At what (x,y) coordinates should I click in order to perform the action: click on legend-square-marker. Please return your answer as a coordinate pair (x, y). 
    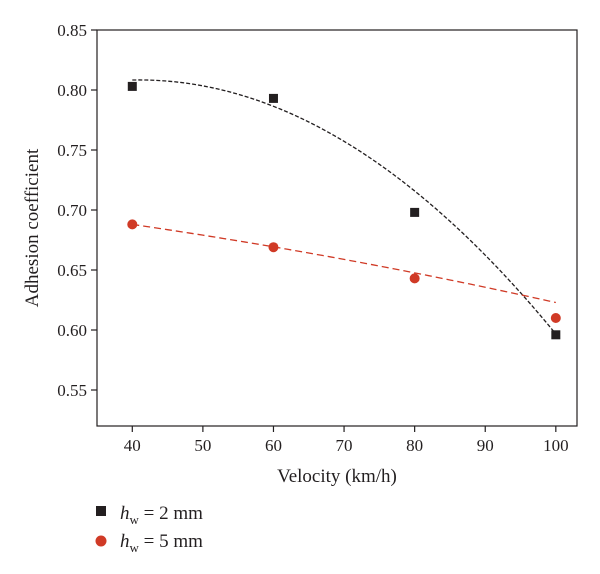
    Looking at the image, I should click on (101, 511).